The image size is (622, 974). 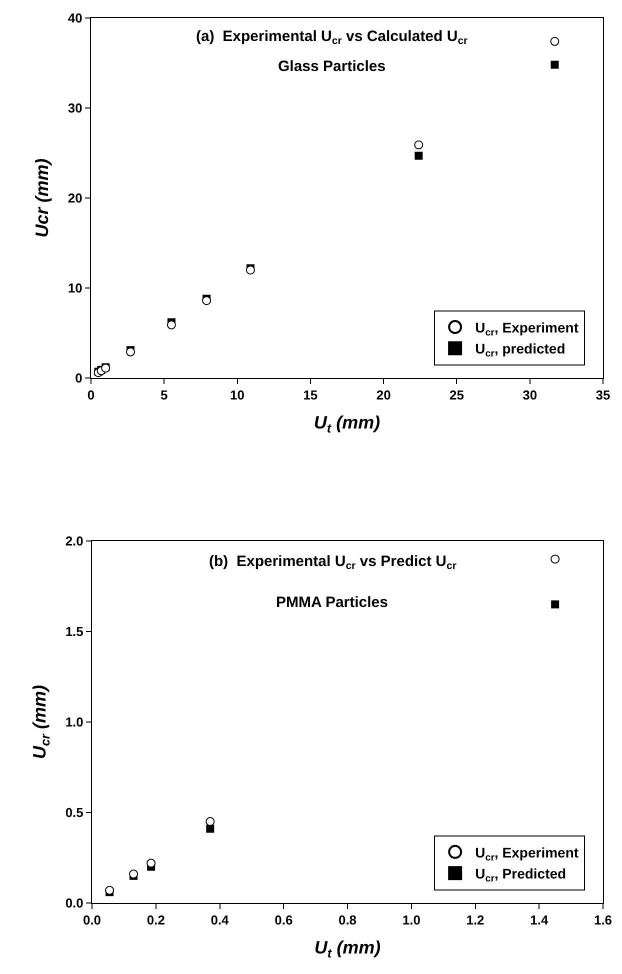 What do you see at coordinates (74, 632) in the screenshot?
I see `y-tick-label: 1.5` at bounding box center [74, 632].